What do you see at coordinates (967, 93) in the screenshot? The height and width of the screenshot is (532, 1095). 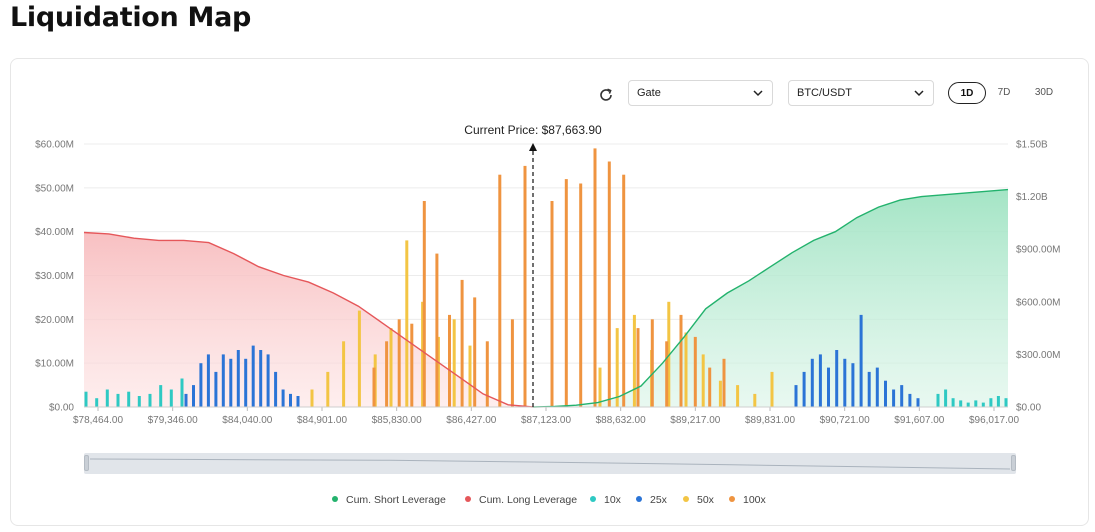 I see `tab-1d: 1D` at bounding box center [967, 93].